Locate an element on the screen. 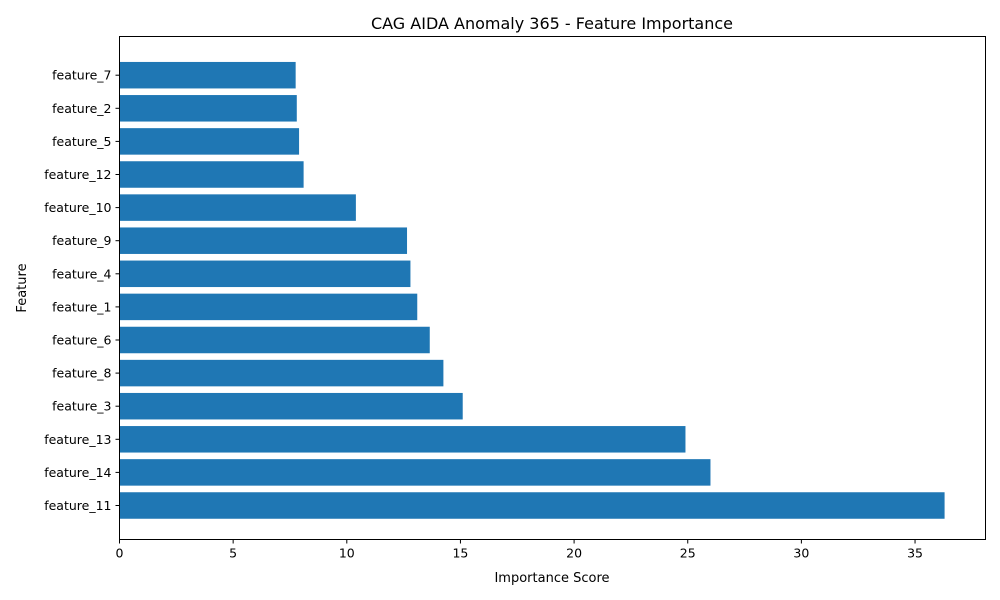 This screenshot has width=1000, height=600. y-tick-label: feature_11 is located at coordinates (77, 505).